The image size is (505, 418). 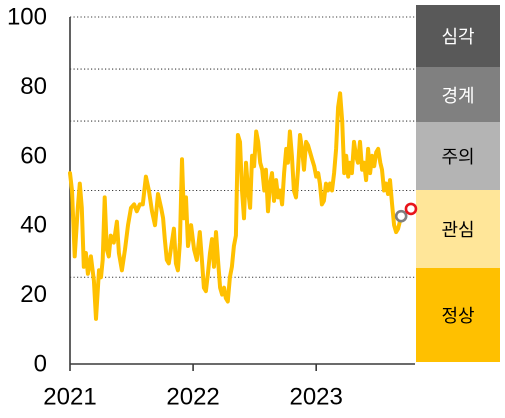 What do you see at coordinates (33, 294) in the screenshot?
I see `y-tick-label: 20` at bounding box center [33, 294].